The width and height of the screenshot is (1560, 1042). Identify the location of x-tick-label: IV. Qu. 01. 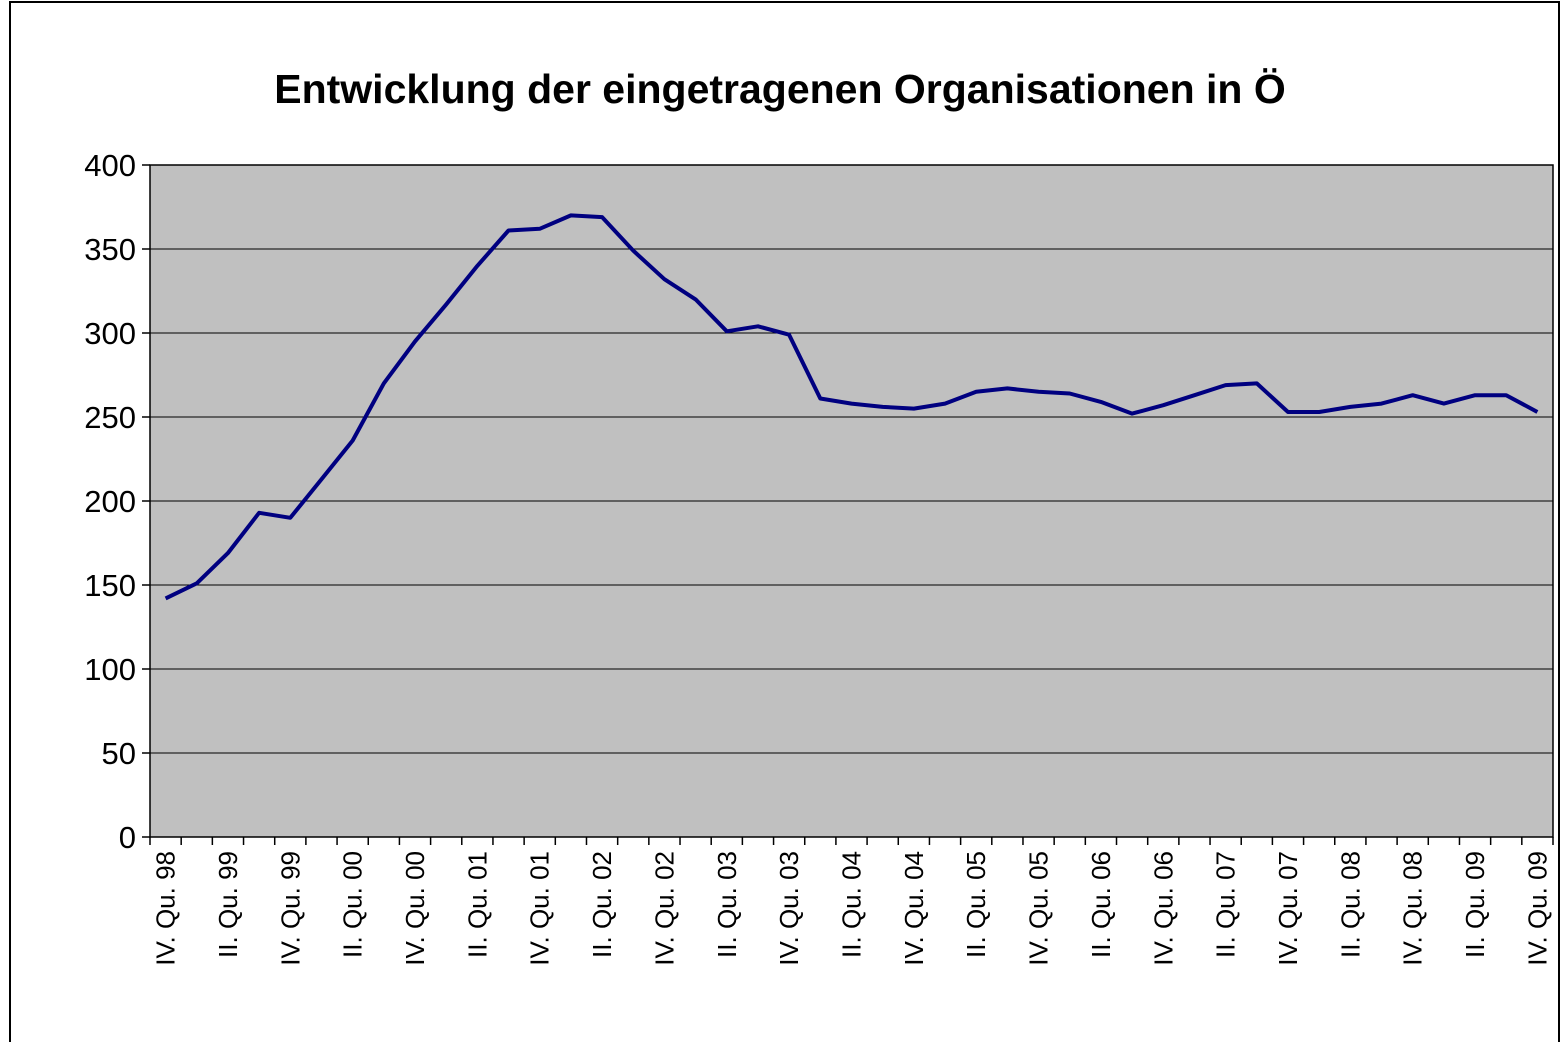
(540, 908).